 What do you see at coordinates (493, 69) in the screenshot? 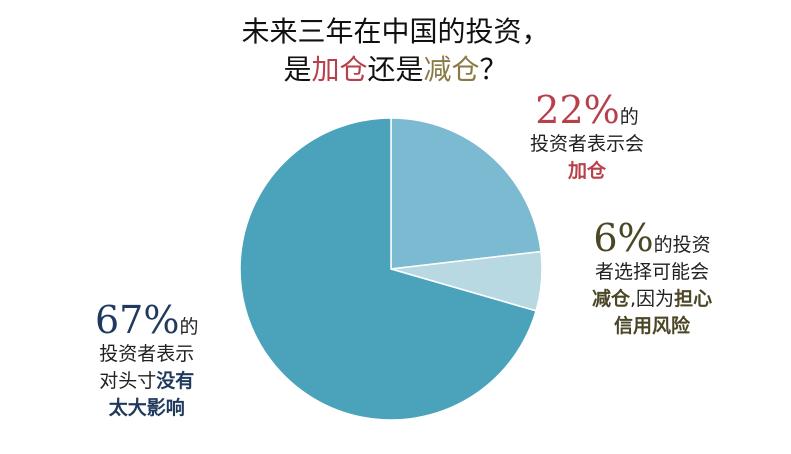
I see `title-end: ？` at bounding box center [493, 69].